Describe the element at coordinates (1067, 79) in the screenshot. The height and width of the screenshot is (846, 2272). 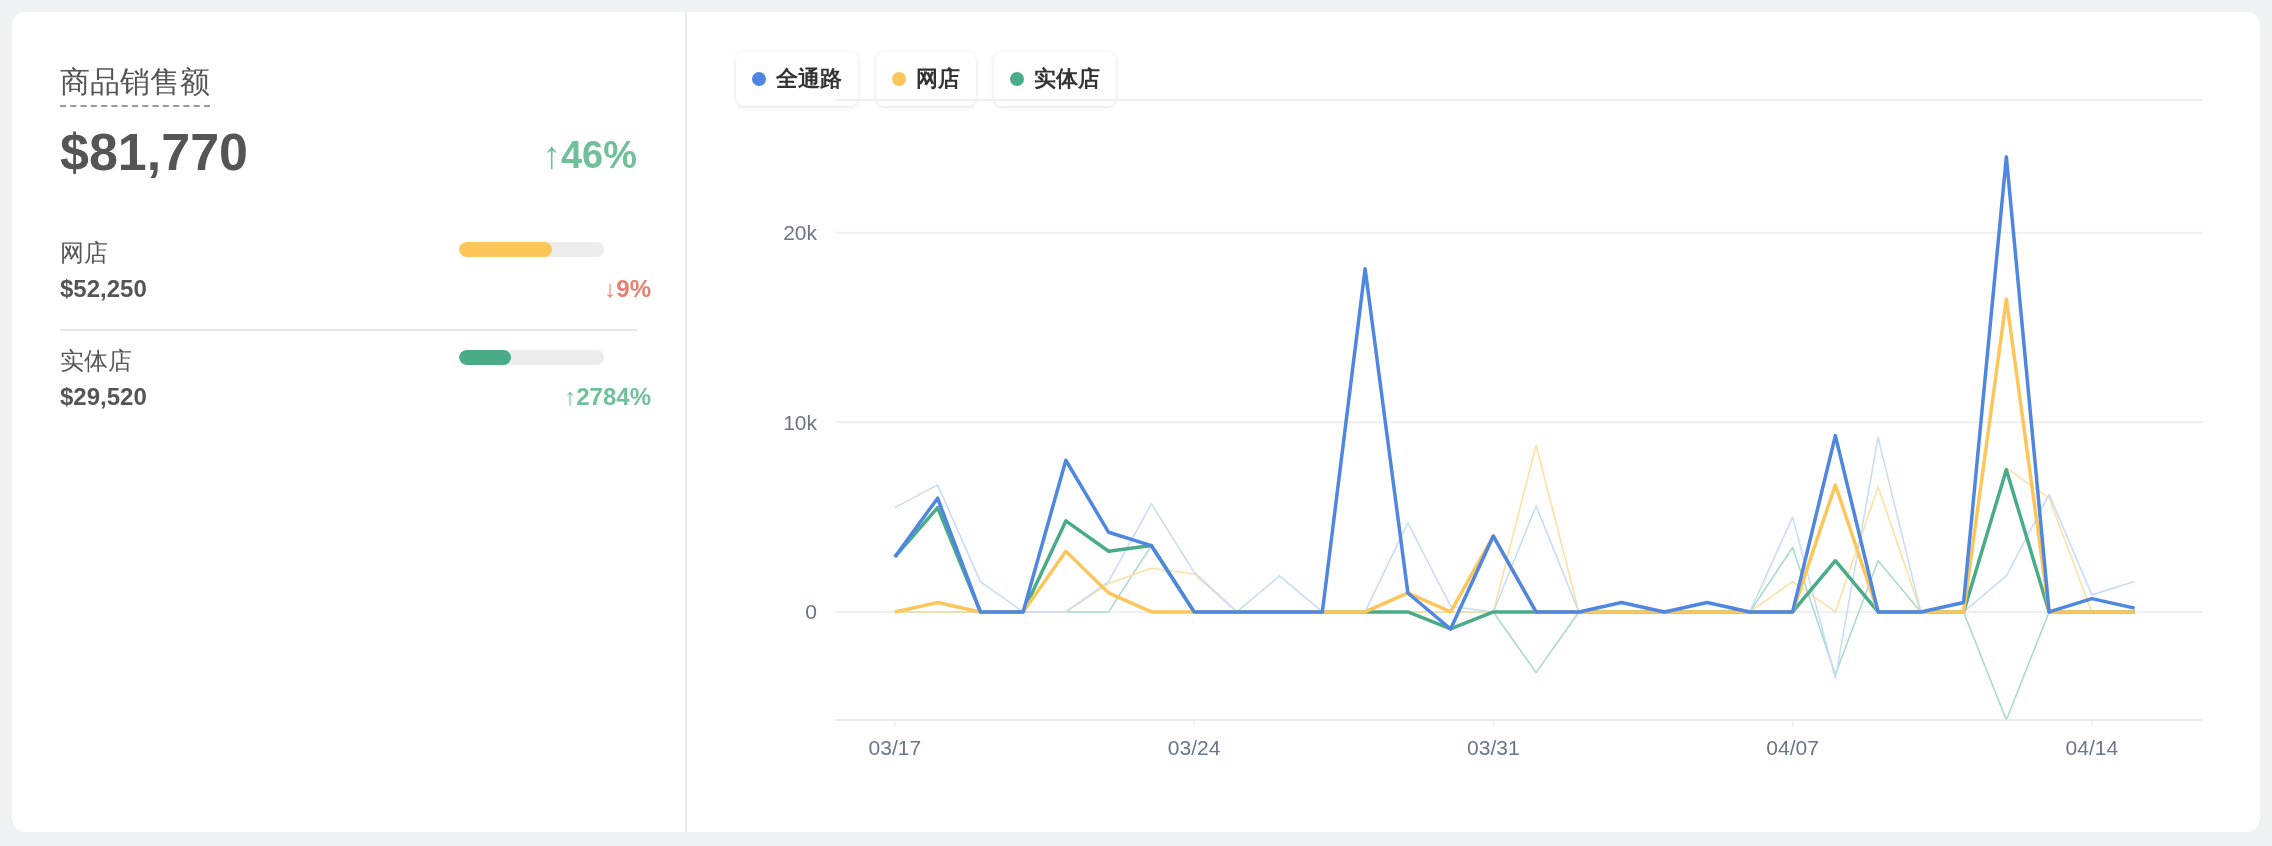
I see `legend-label: 实体店` at that location.